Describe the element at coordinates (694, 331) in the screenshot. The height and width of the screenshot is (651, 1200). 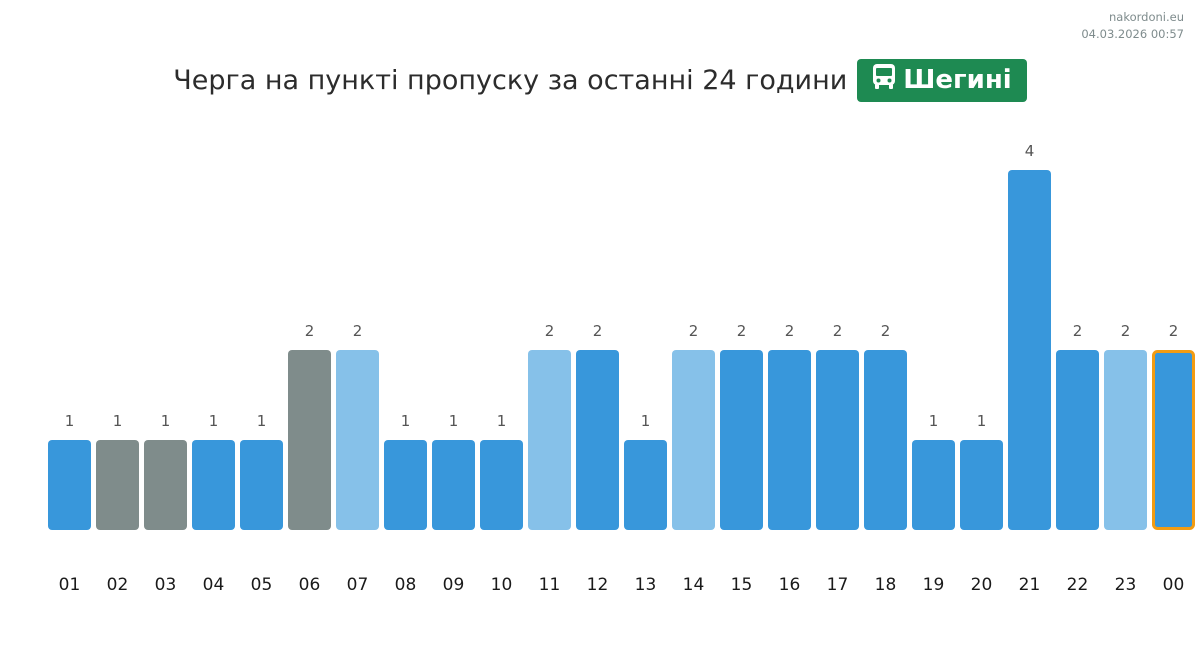
I see `value-label-14: 2` at that location.